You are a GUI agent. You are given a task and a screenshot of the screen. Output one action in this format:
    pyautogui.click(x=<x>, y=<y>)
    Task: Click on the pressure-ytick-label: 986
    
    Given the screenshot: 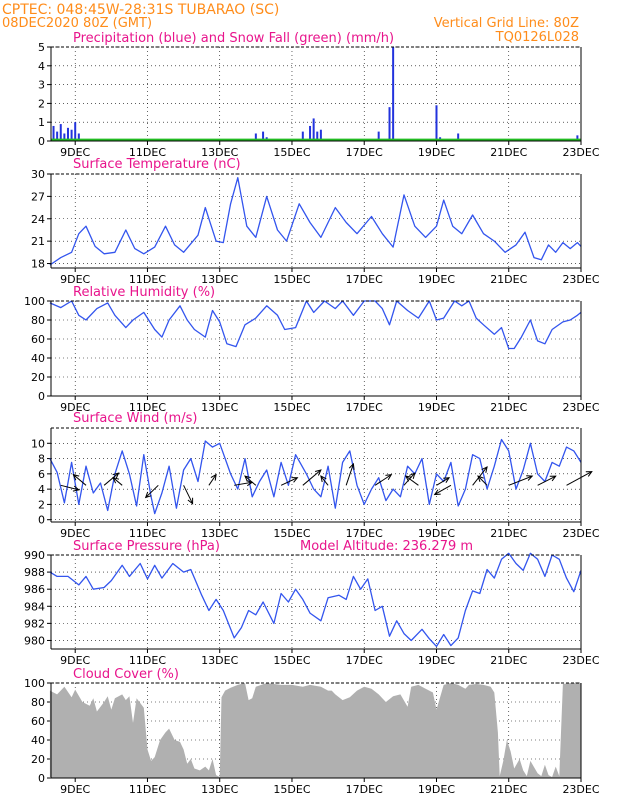 What is the action you would take?
    pyautogui.click(x=34, y=589)
    